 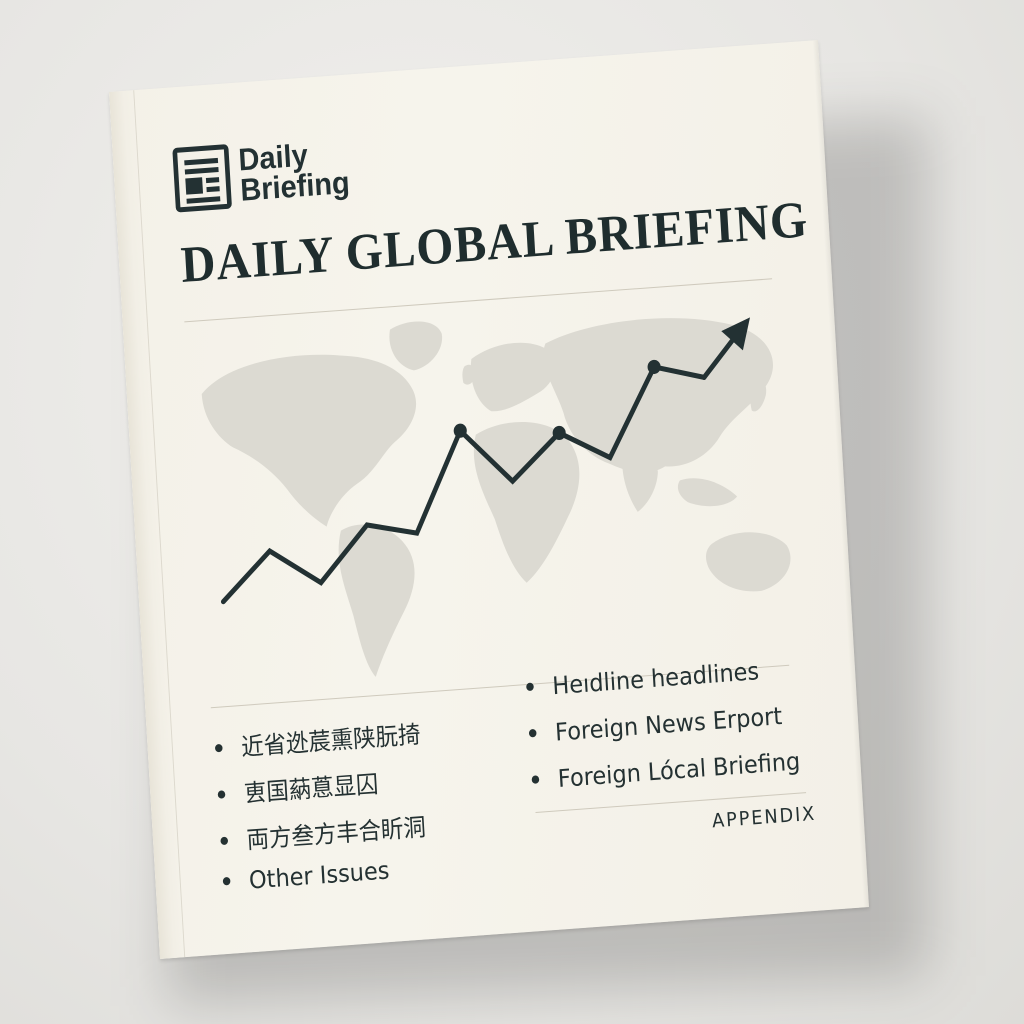 What do you see at coordinates (202, 178) in the screenshot?
I see `newspaper-icon` at bounding box center [202, 178].